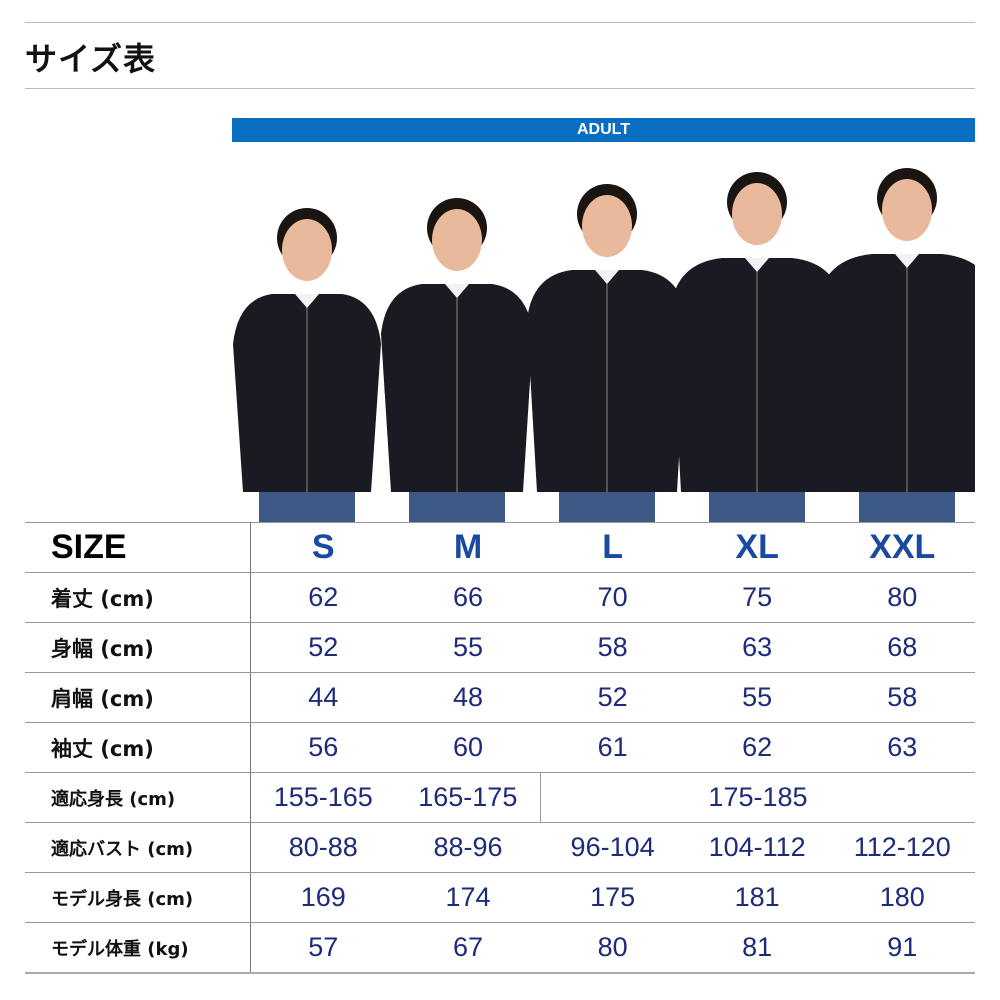 The height and width of the screenshot is (1000, 1000). Describe the element at coordinates (902, 847) in the screenshot. I see `cell: 112-120` at that location.